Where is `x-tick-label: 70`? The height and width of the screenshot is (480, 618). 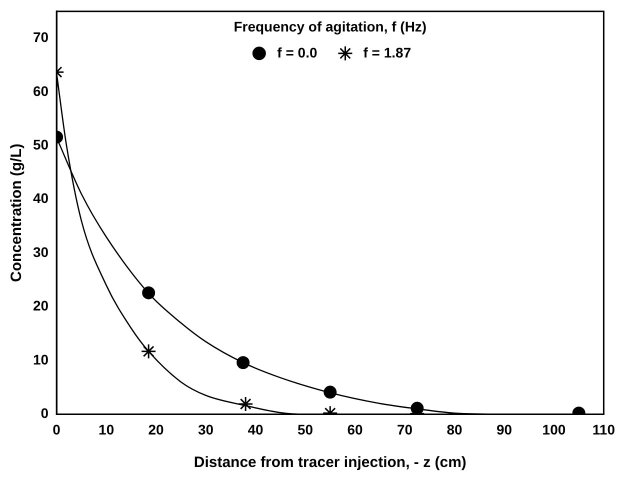 x-tick-label: 70 is located at coordinates (404, 429).